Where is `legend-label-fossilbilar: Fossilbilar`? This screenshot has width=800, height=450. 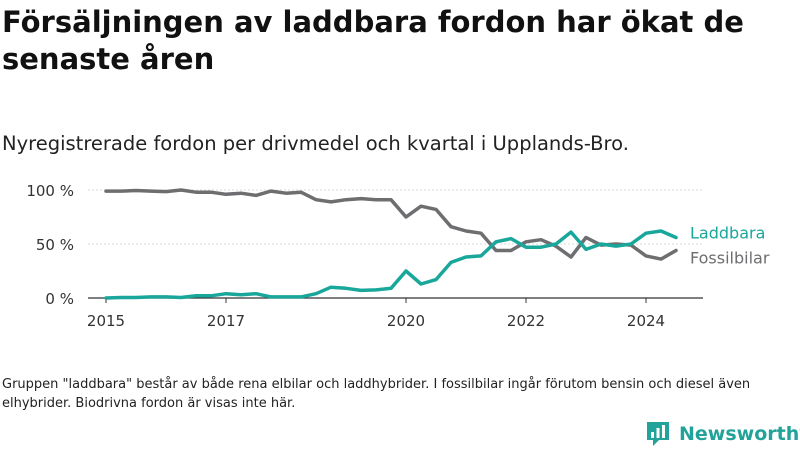 legend-label-fossilbilar: Fossilbilar is located at coordinates (730, 257).